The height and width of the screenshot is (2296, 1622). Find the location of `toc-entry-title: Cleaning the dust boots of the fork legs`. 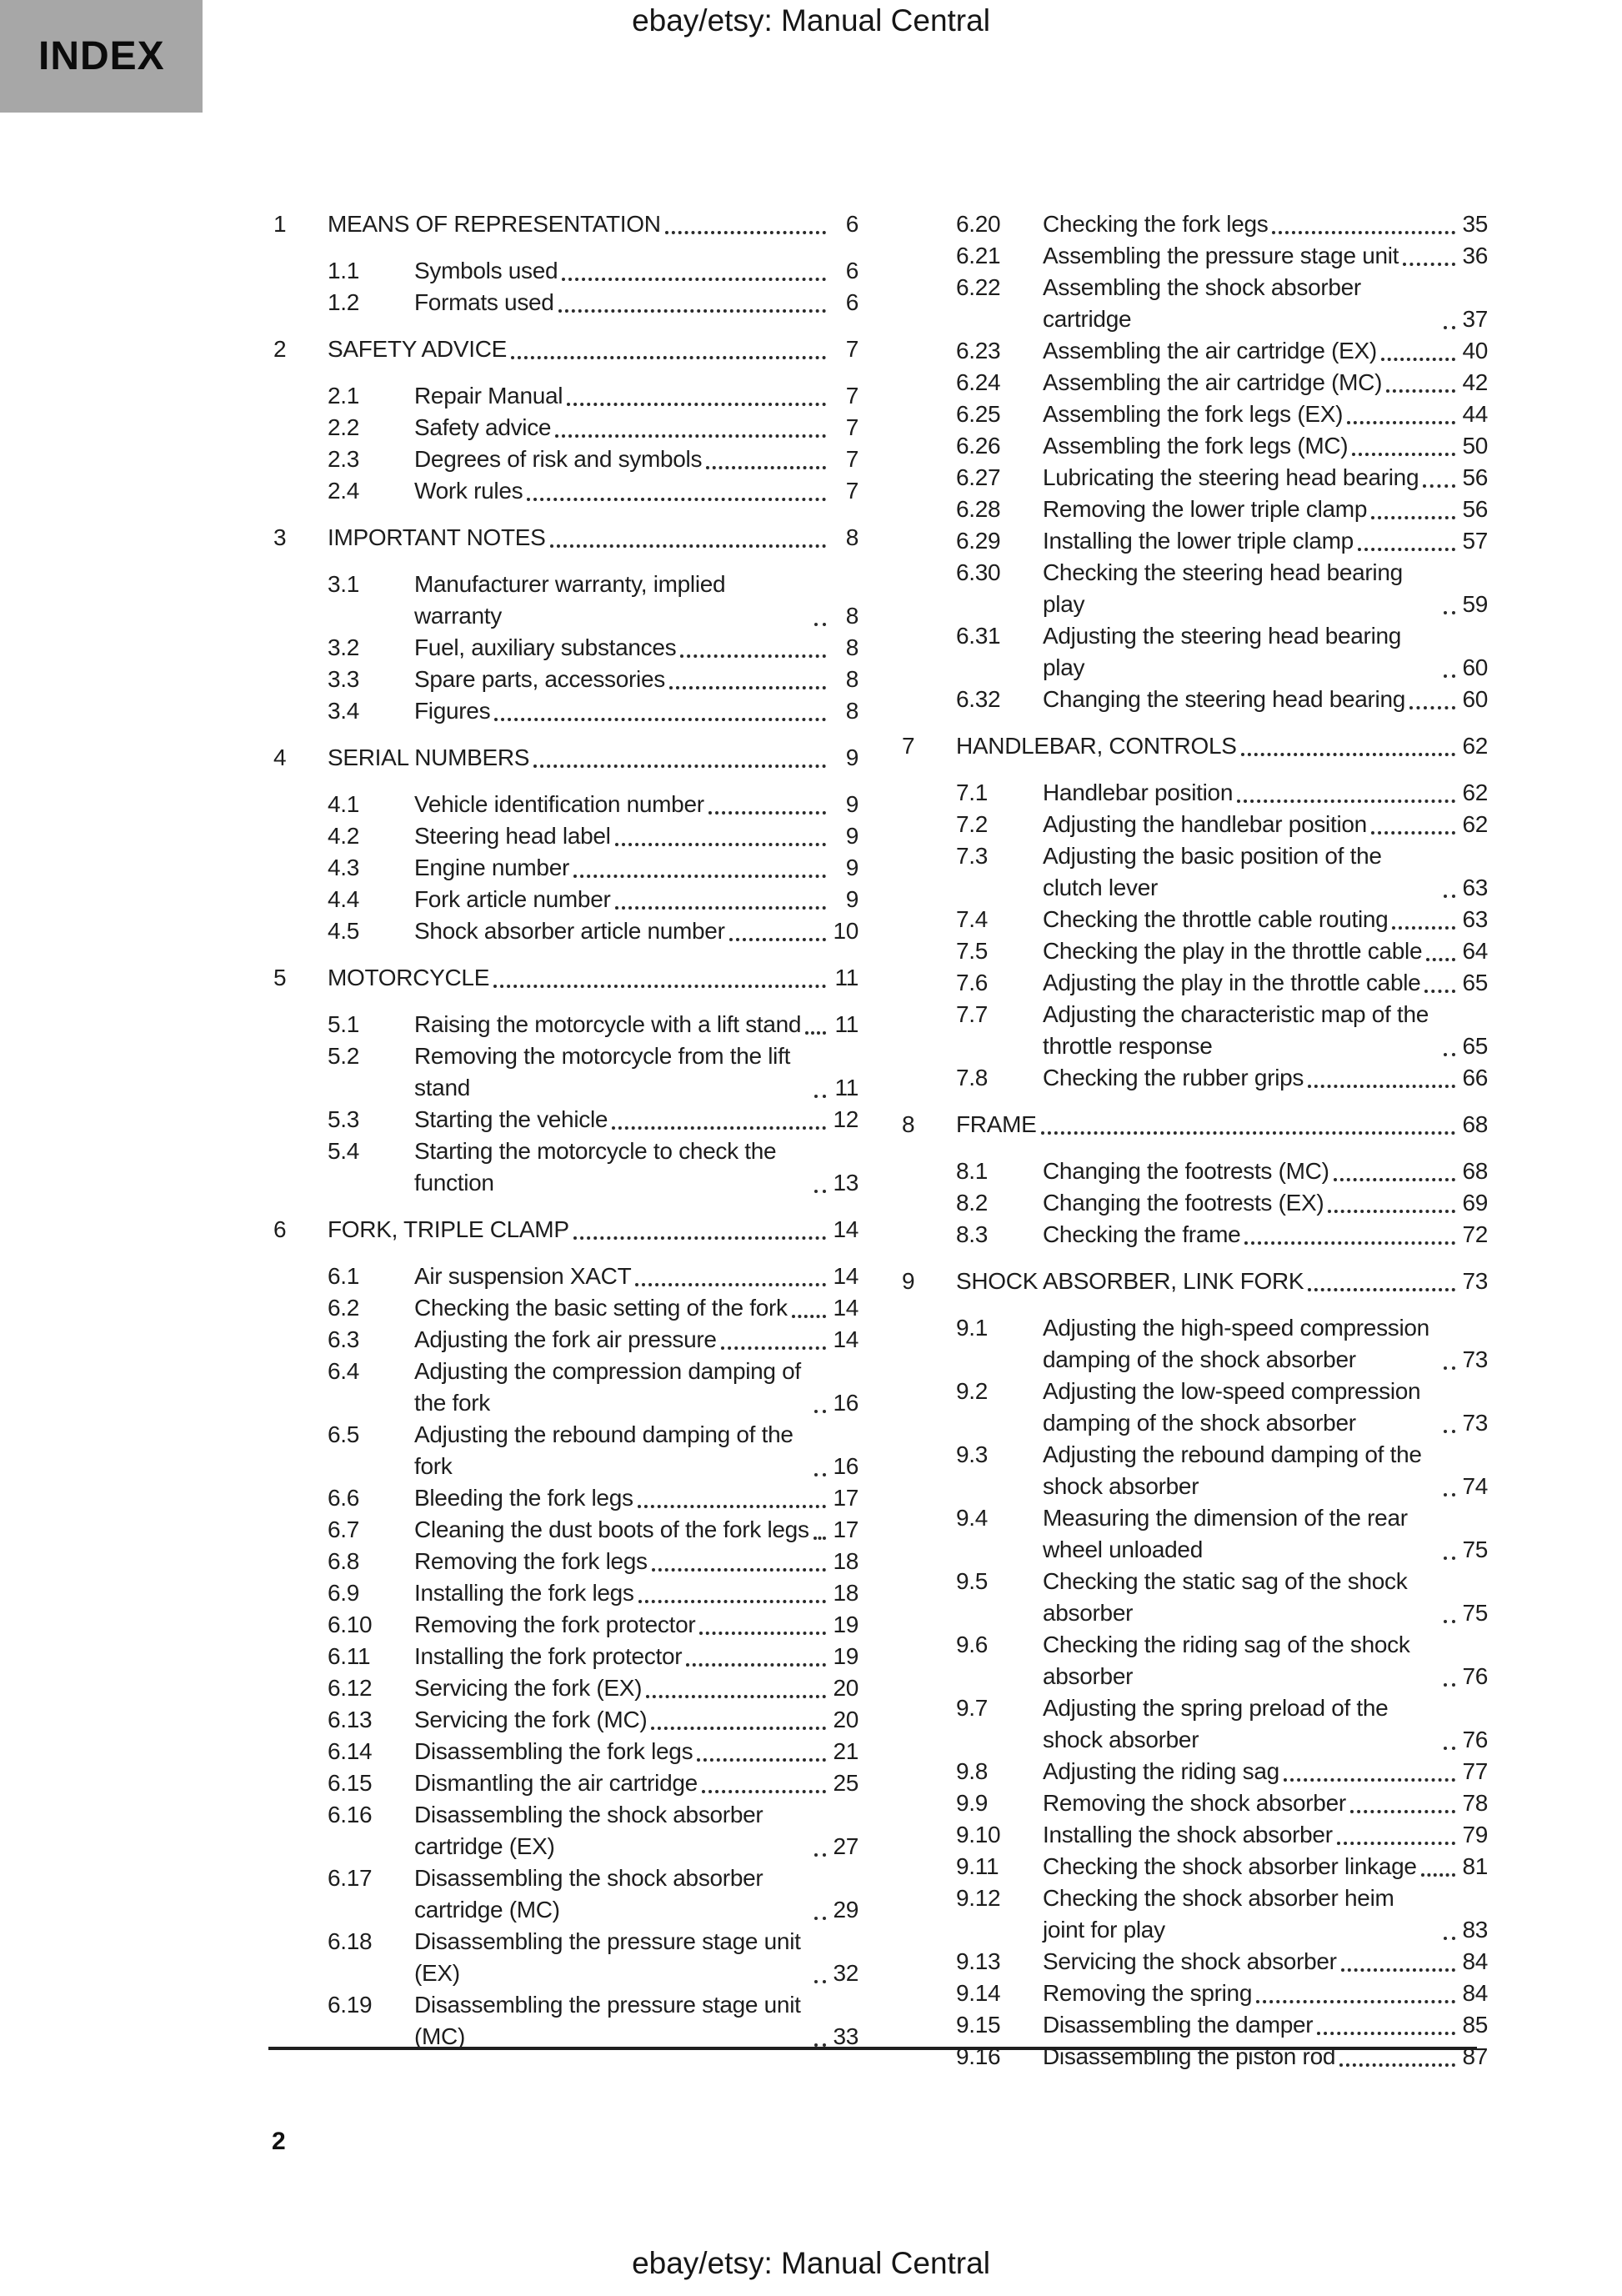

toc-entry-title: Cleaning the dust boots of the fork legs is located at coordinates (611, 1529).